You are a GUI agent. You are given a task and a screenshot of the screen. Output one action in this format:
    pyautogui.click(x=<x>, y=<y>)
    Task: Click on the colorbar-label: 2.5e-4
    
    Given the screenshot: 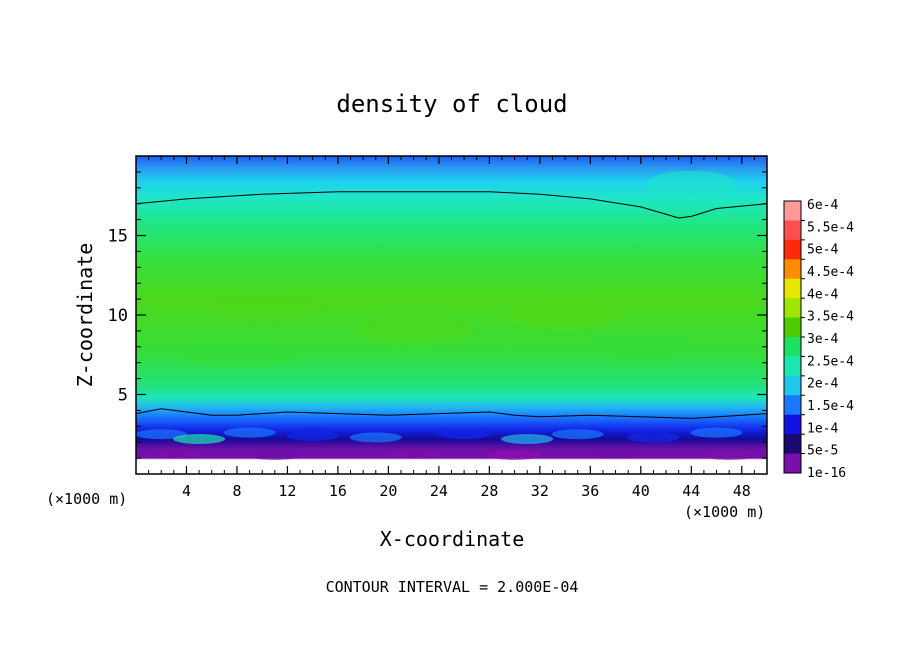 What is the action you would take?
    pyautogui.click(x=830, y=361)
    